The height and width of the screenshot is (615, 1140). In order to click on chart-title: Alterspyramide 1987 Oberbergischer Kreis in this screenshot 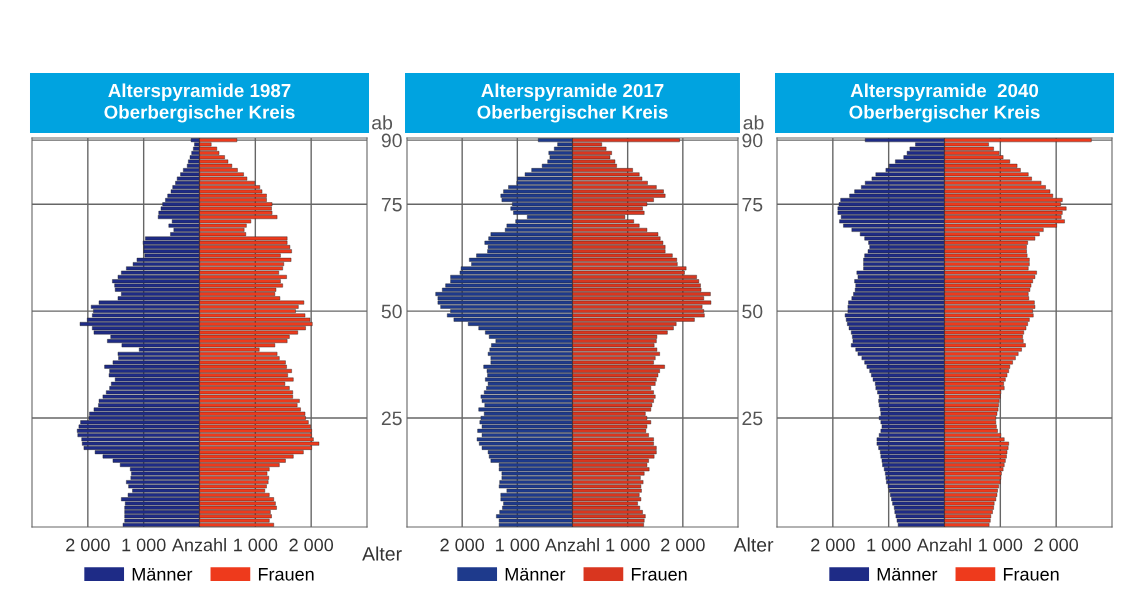, I will do `click(199, 103)`.